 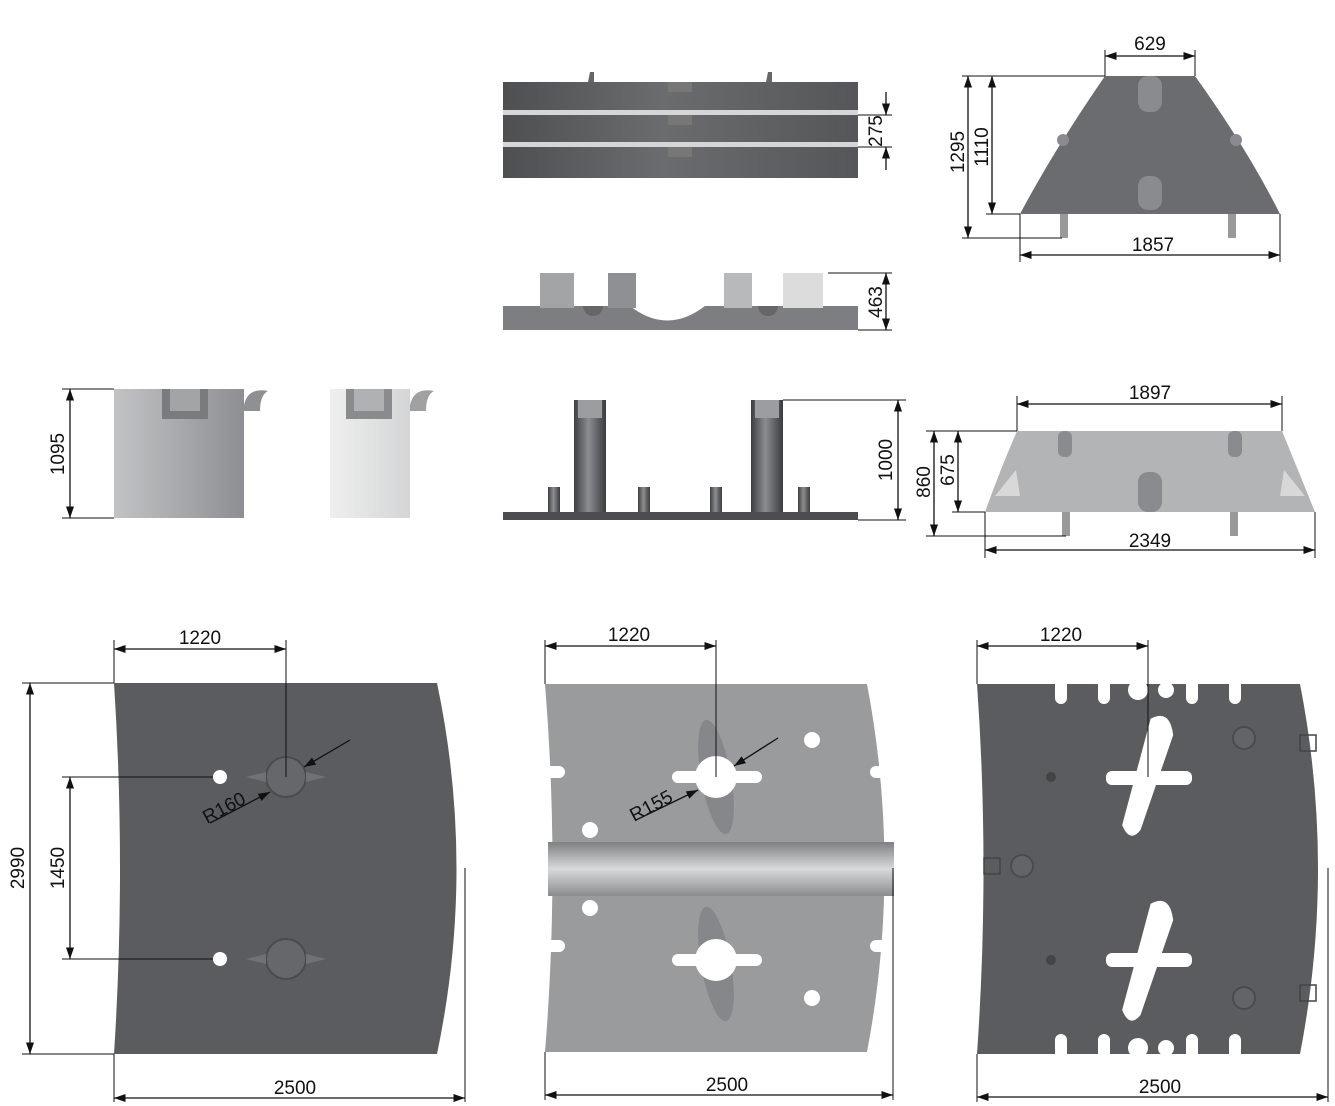 I want to click on dim-trap-top-total-height: 1295, so click(x=958, y=152).